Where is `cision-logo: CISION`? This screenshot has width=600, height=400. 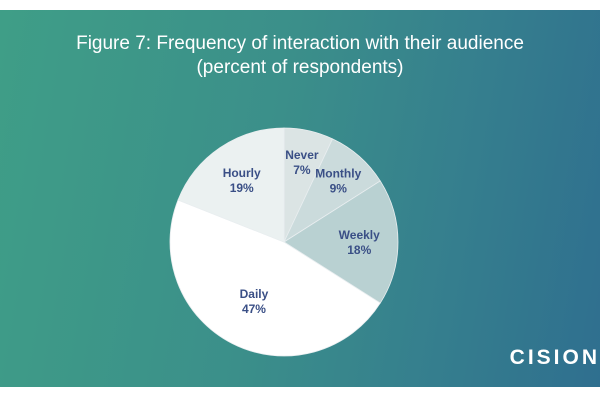 cision-logo: CISION is located at coordinates (555, 358).